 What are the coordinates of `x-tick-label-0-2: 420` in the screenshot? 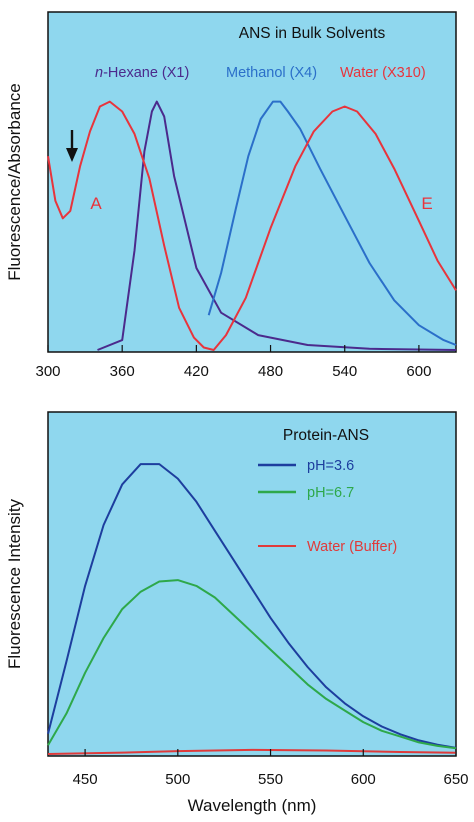 It's located at (196, 371).